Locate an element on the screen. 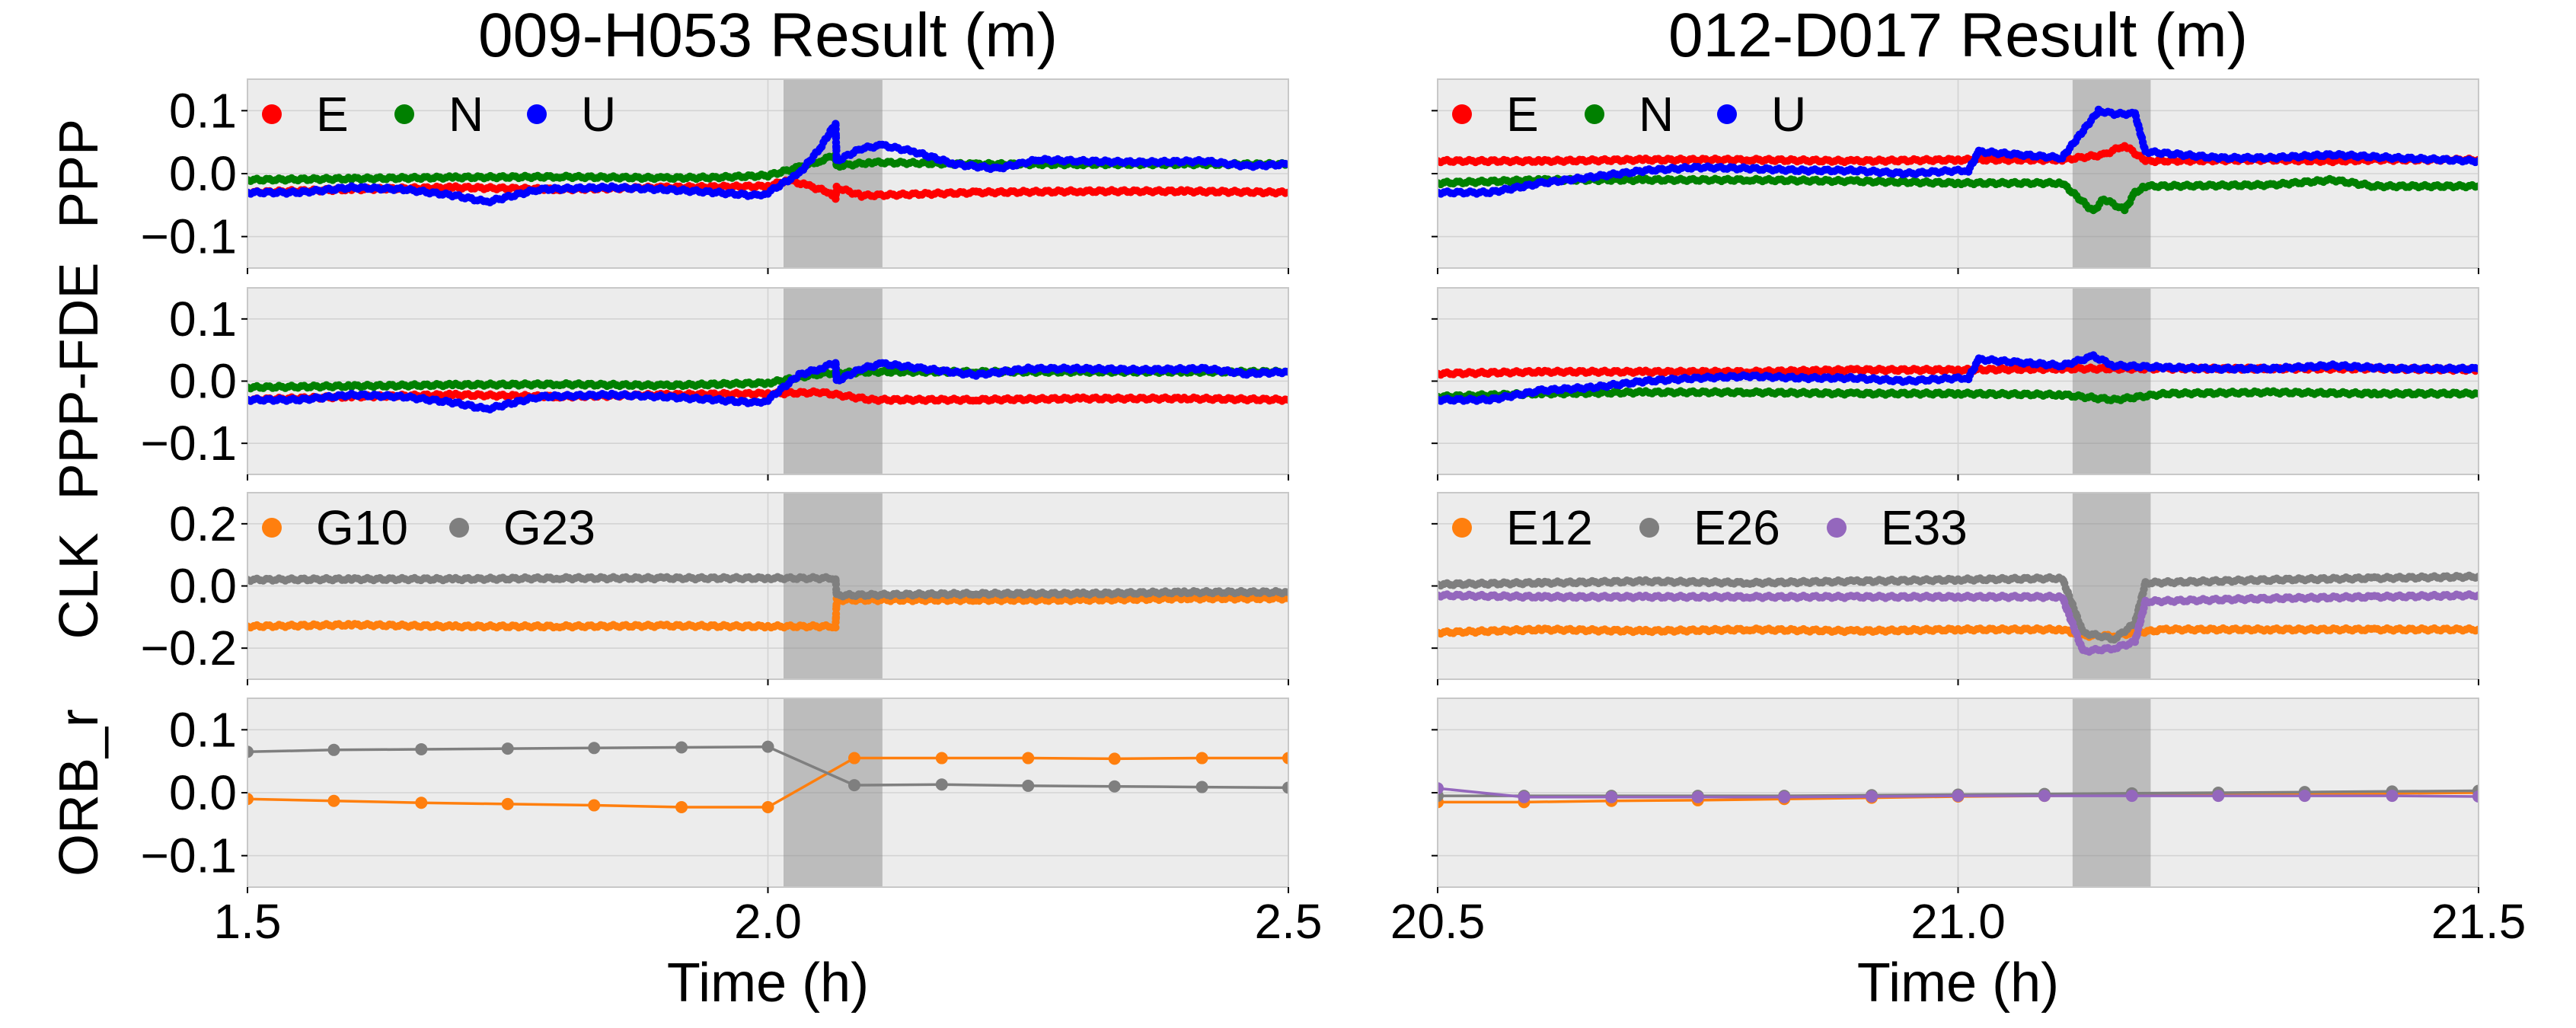 This screenshot has height=1028, width=2576. series-g10 is located at coordinates (767, 783).